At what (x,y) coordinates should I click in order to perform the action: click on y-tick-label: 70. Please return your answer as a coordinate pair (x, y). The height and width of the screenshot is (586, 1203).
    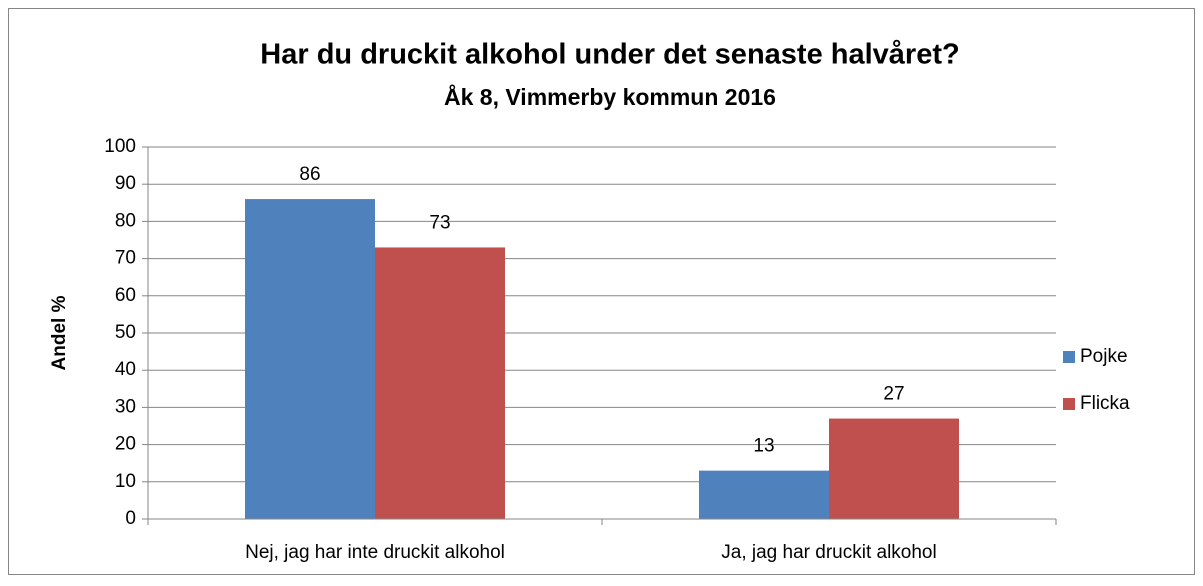
    Looking at the image, I should click on (125, 258).